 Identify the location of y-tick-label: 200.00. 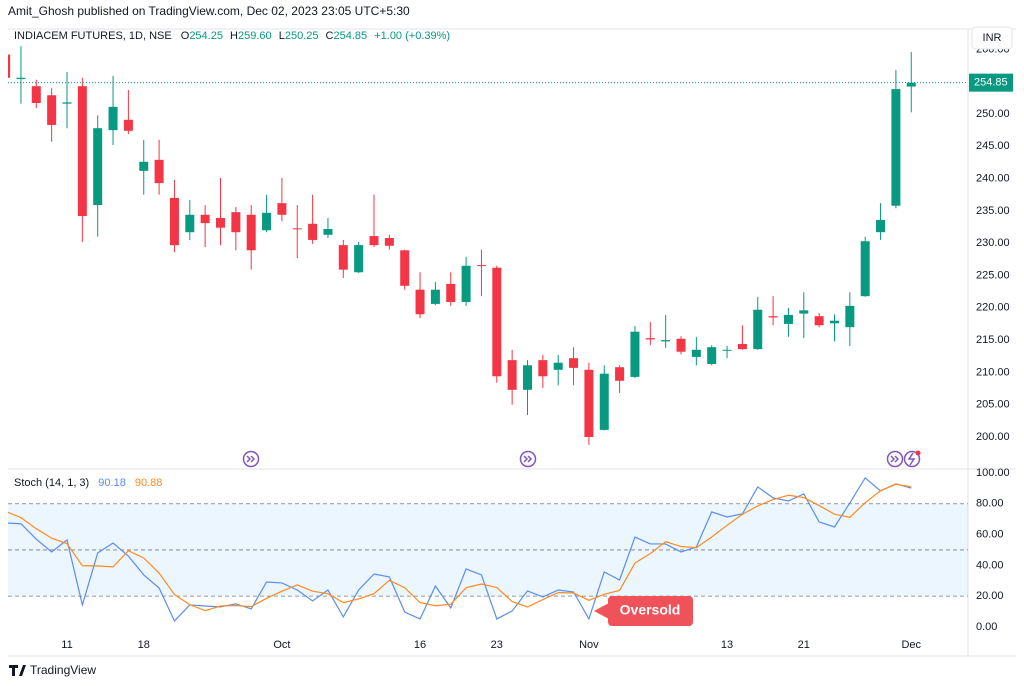
(993, 437).